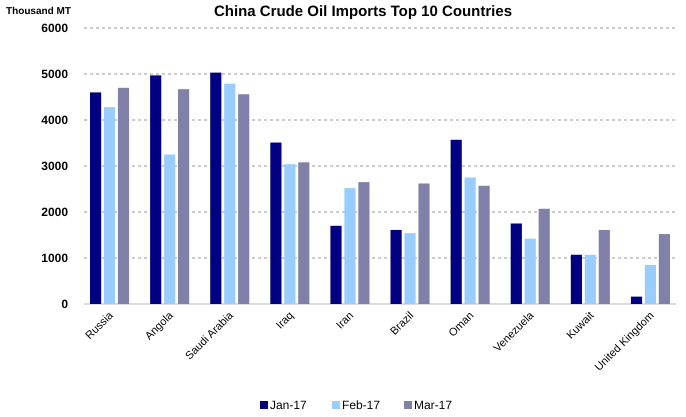  I want to click on chart-title: China Crude Oil Imports Top 10 Countries, so click(363, 11).